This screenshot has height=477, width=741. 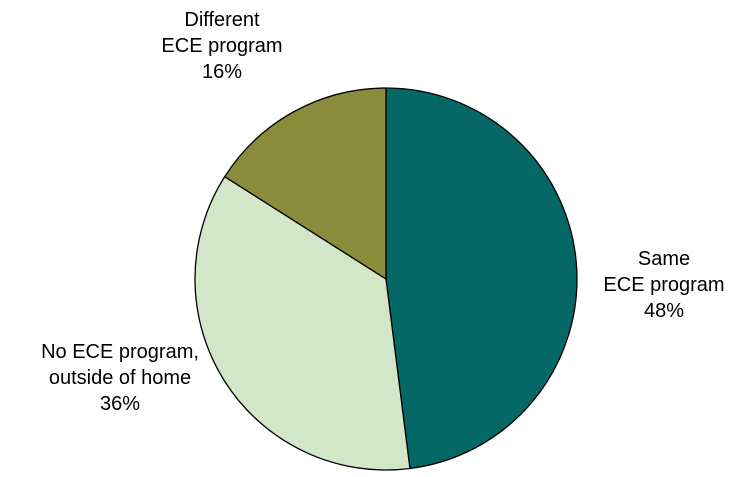 What do you see at coordinates (120, 352) in the screenshot?
I see `pie-slice-label-line: No ECE program,` at bounding box center [120, 352].